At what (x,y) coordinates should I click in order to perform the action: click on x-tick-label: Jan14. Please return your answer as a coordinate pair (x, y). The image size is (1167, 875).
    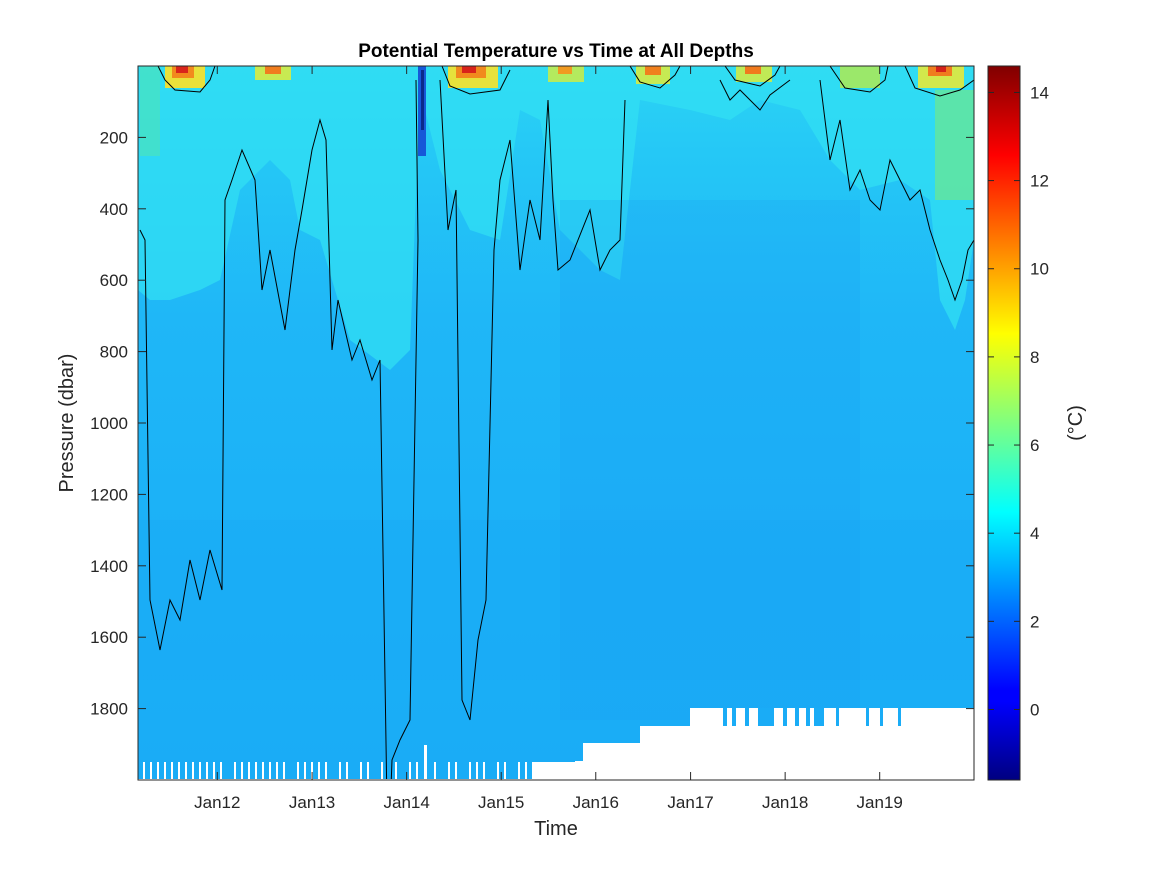
    Looking at the image, I should click on (406, 802).